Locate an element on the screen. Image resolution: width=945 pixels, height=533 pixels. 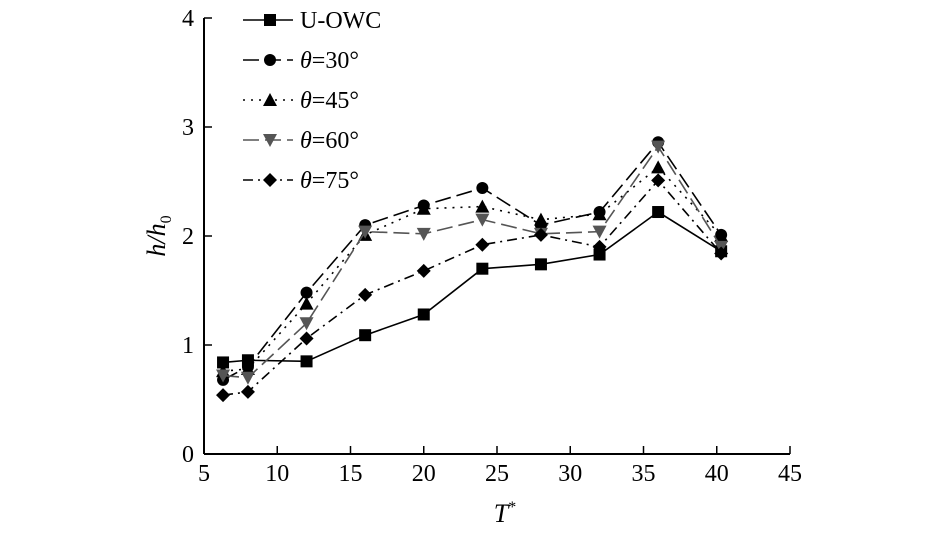
x-tick-label: 30 is located at coordinates (570, 474).